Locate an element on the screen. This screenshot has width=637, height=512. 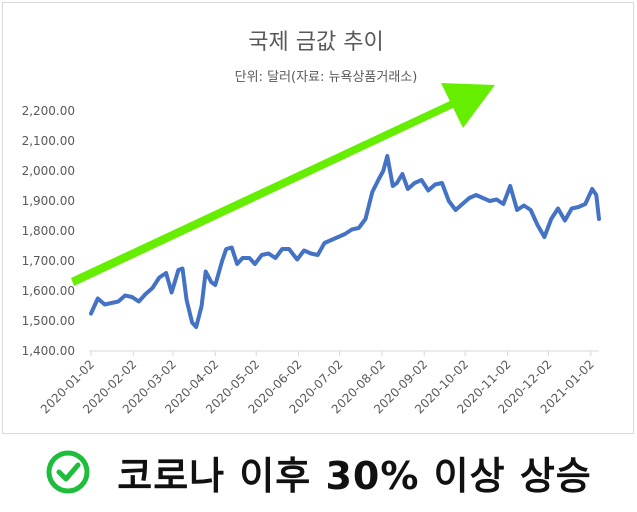
y-tick-label: 1,600.00 is located at coordinates (48, 291).